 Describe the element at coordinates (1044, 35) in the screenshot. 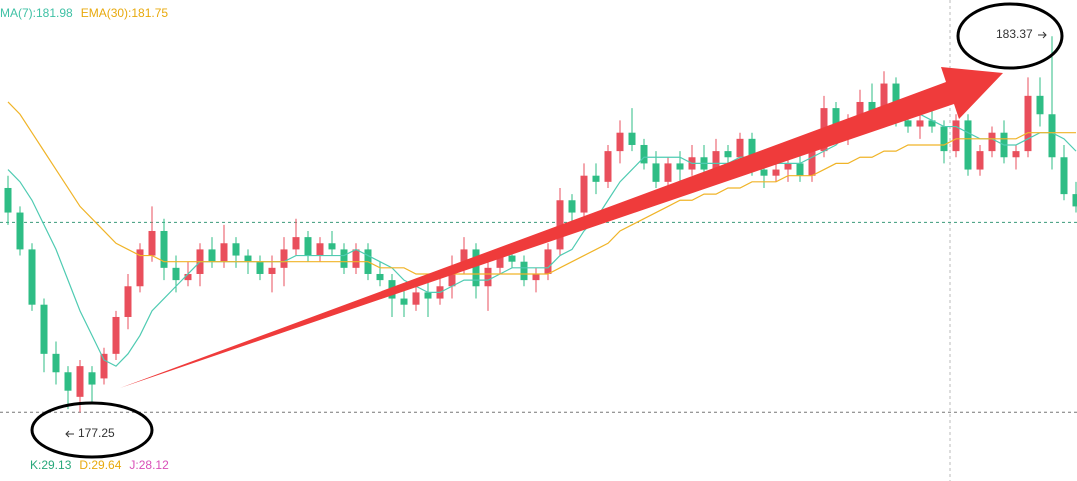

I see `high-arrow-head` at that location.